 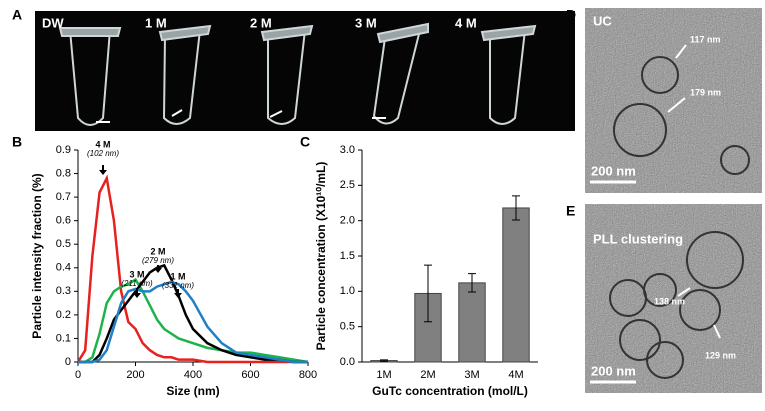 I want to click on micrograph: UC 117 nm 179 nm 200 nm, so click(x=673, y=100).